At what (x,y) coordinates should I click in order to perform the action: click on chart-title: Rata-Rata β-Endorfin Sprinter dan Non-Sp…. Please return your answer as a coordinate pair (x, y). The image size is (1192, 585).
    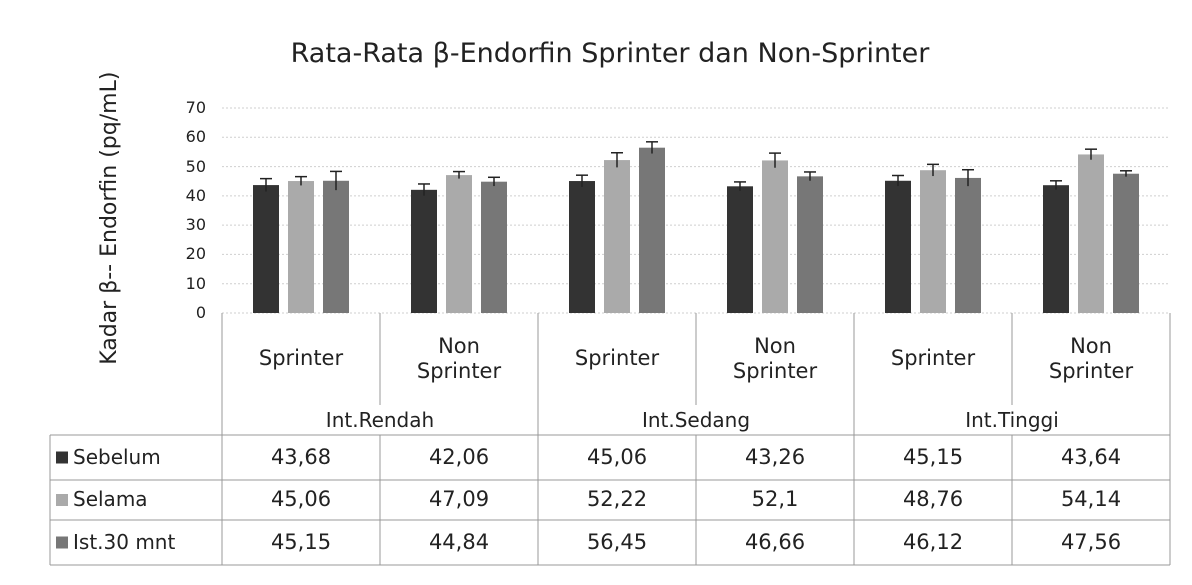
    Looking at the image, I should click on (610, 53).